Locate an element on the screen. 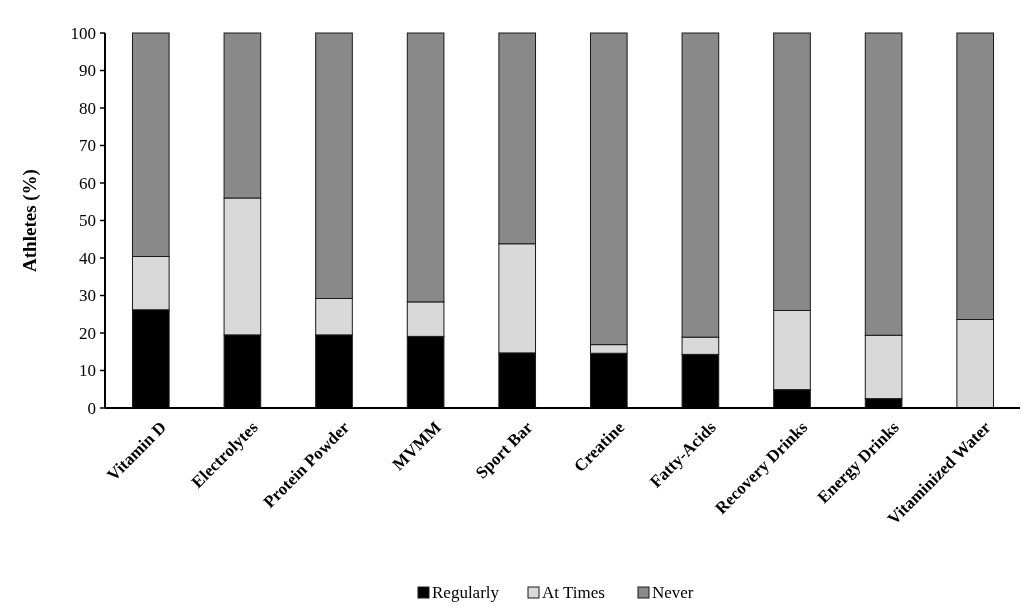 The height and width of the screenshot is (610, 1028). legend-label: At Times is located at coordinates (573, 592).